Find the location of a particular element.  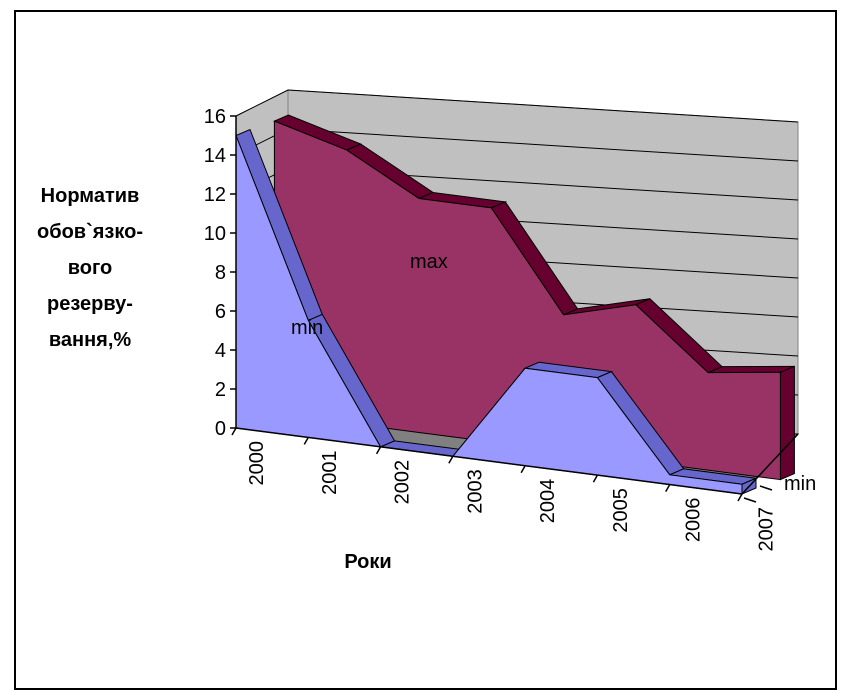

y-tick-label: 4 is located at coordinates (220, 351).